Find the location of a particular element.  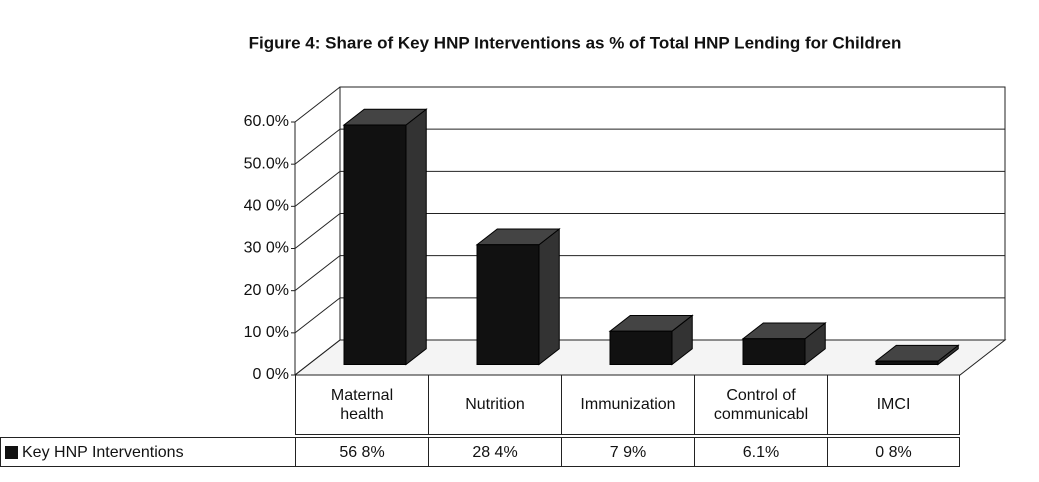

y-tick-label: 0 0% is located at coordinates (271, 374).